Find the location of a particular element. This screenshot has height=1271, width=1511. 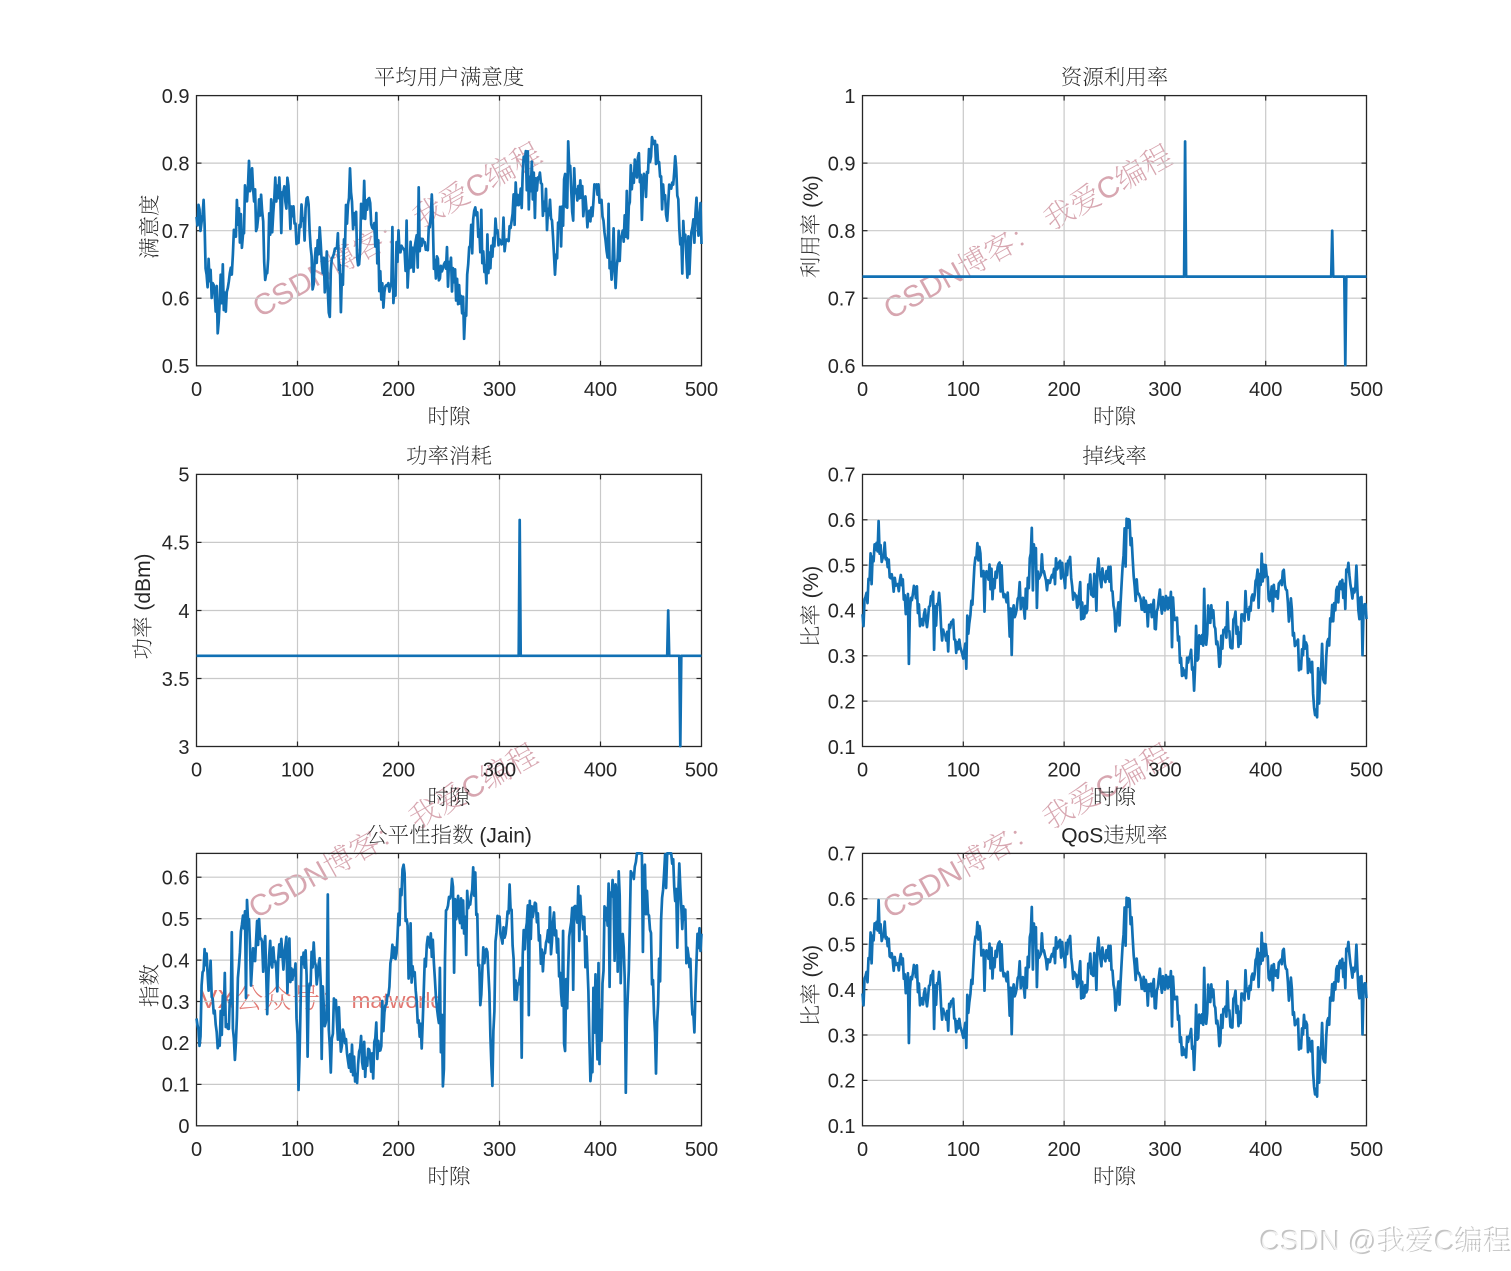

svg-text: (dBm) is located at coordinates (143, 584).